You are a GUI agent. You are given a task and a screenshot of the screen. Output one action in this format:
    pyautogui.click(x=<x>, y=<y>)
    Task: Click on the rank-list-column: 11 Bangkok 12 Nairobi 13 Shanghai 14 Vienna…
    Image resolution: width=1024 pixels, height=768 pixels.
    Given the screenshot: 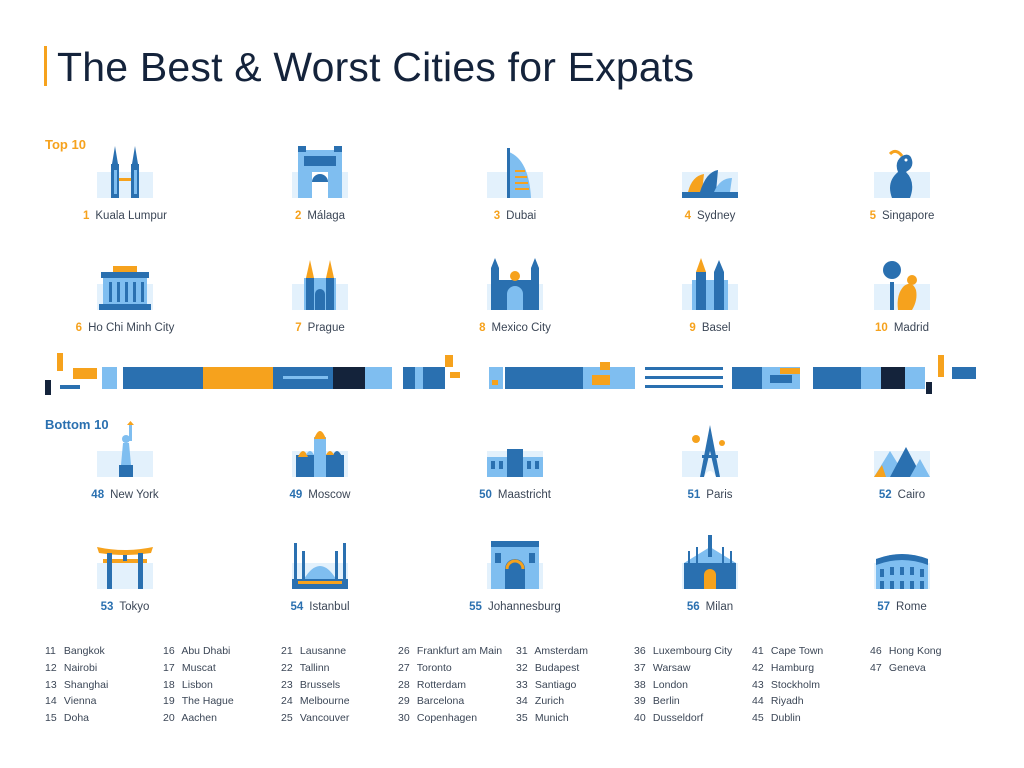 What is the action you would take?
    pyautogui.click(x=76, y=685)
    